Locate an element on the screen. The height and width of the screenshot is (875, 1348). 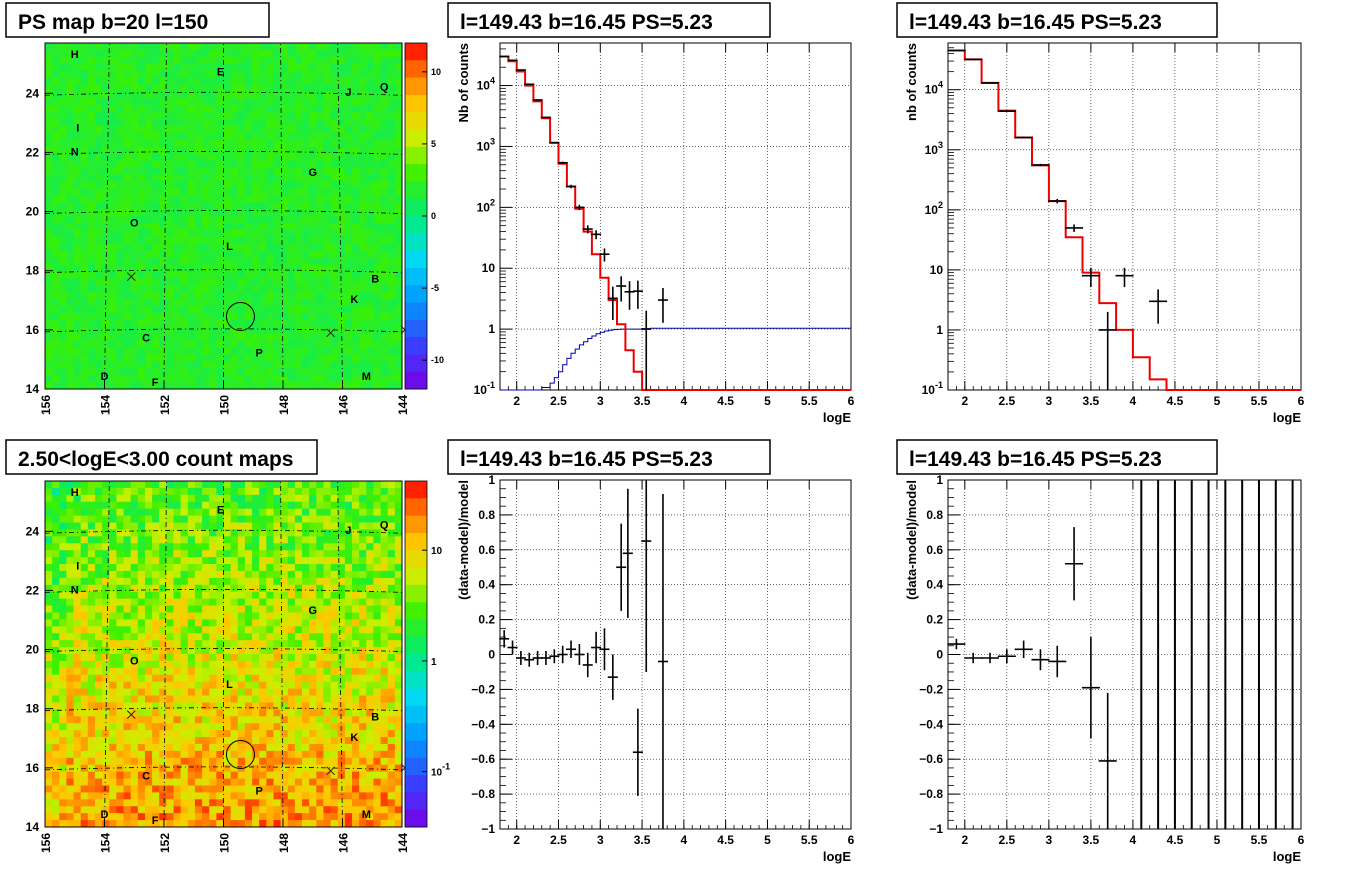
source-label: P is located at coordinates (259, 353).